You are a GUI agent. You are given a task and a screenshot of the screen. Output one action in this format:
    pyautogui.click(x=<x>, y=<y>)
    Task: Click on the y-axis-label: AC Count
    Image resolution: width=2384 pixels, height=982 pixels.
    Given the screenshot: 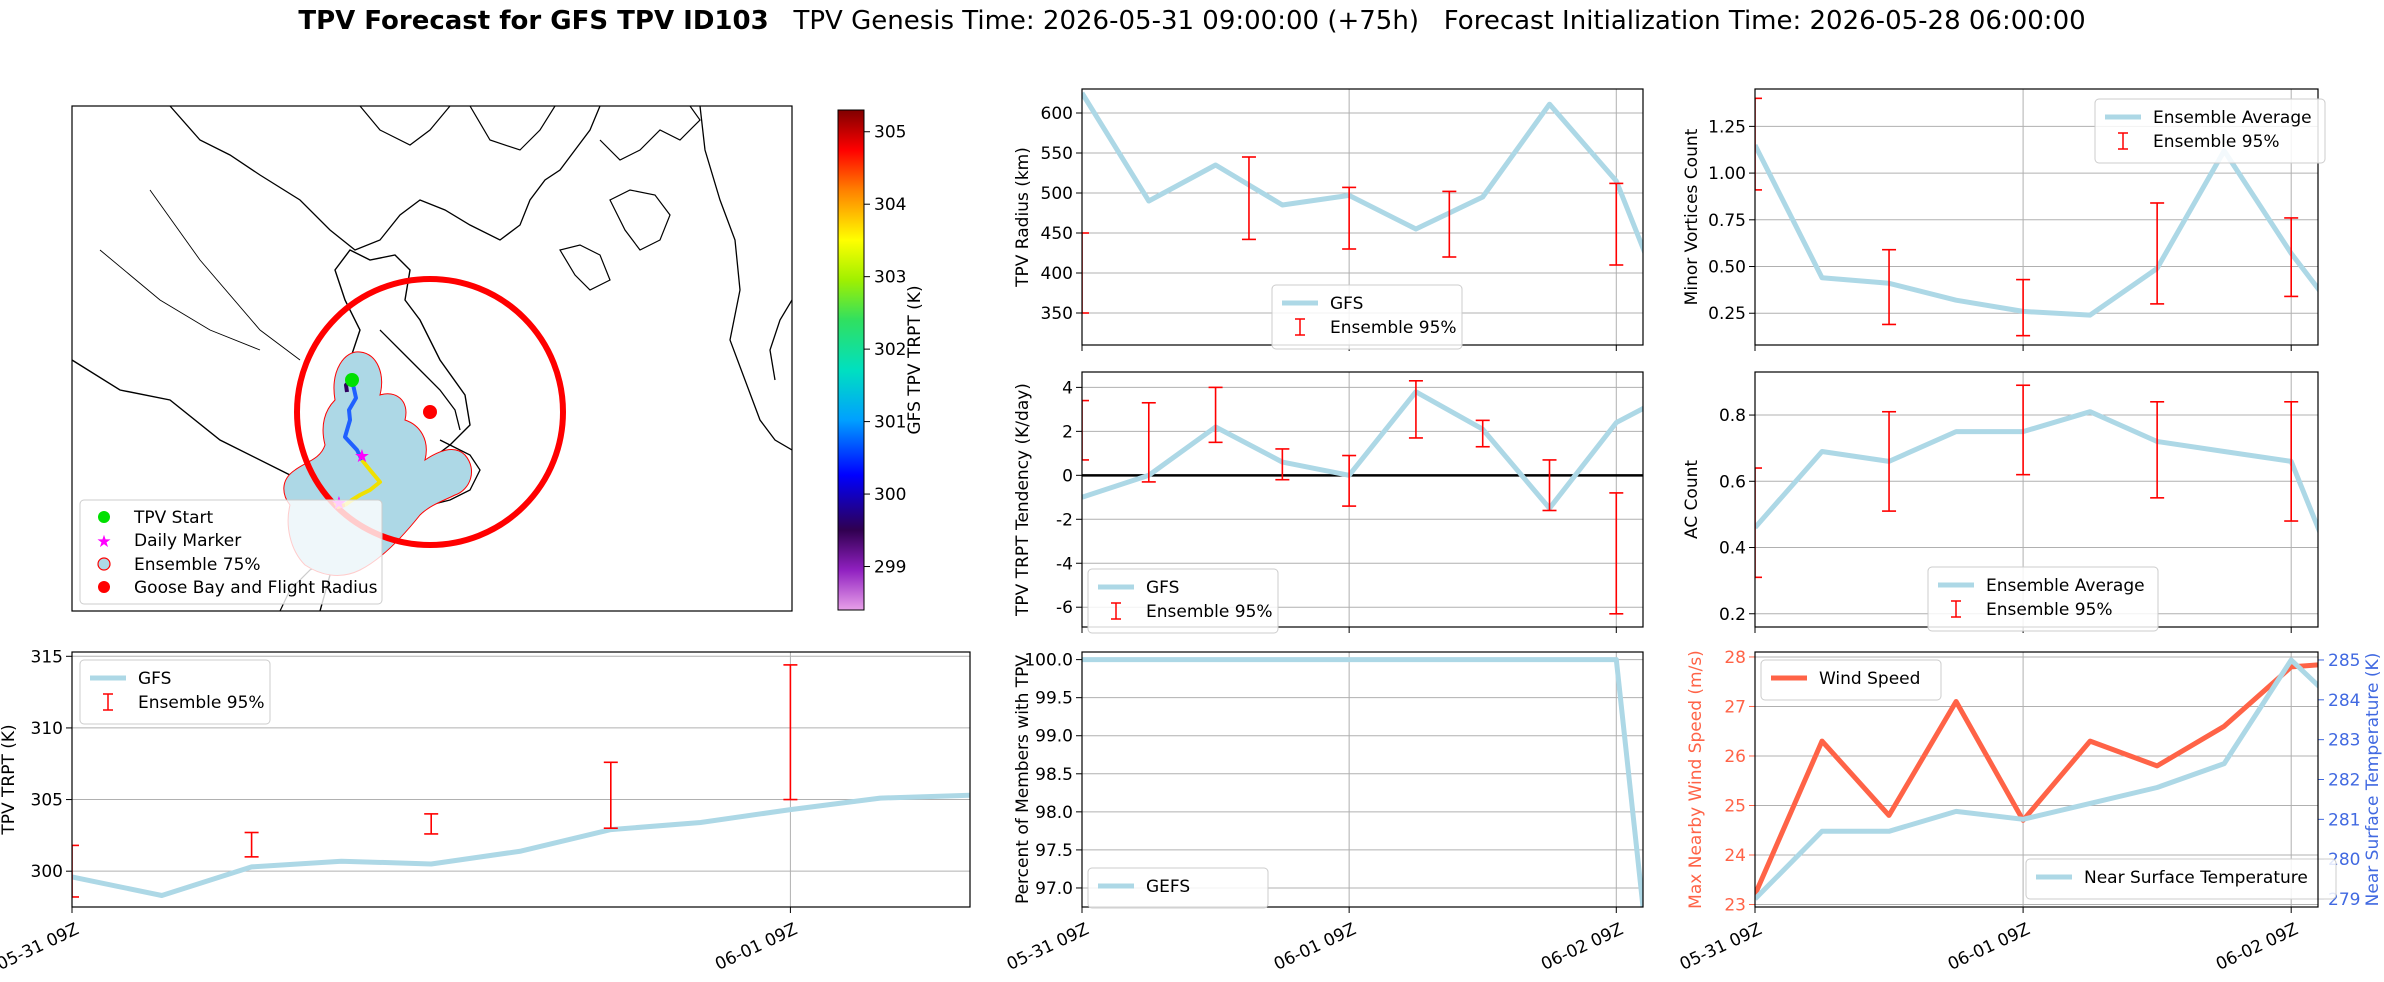 What is the action you would take?
    pyautogui.click(x=1692, y=499)
    